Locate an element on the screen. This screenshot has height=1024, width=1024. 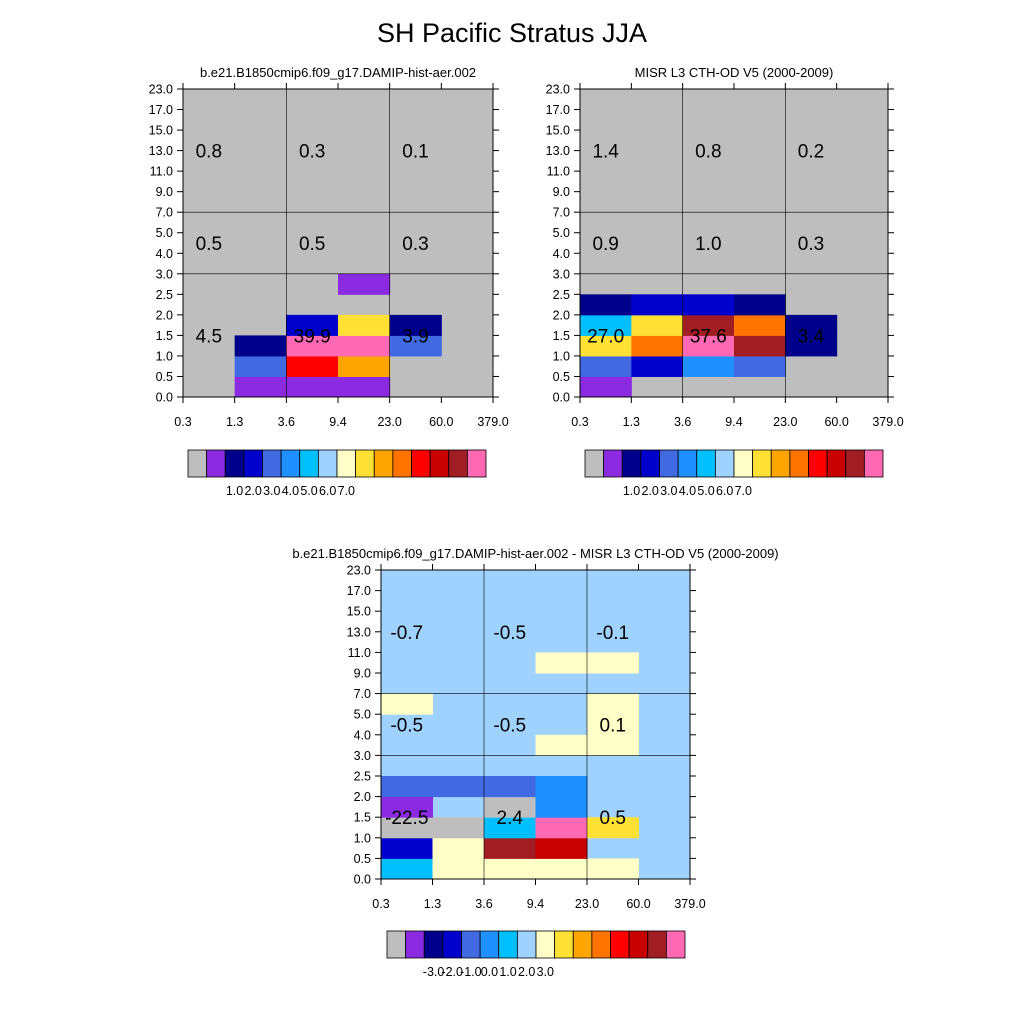
data-label: 4.5 is located at coordinates (209, 336).